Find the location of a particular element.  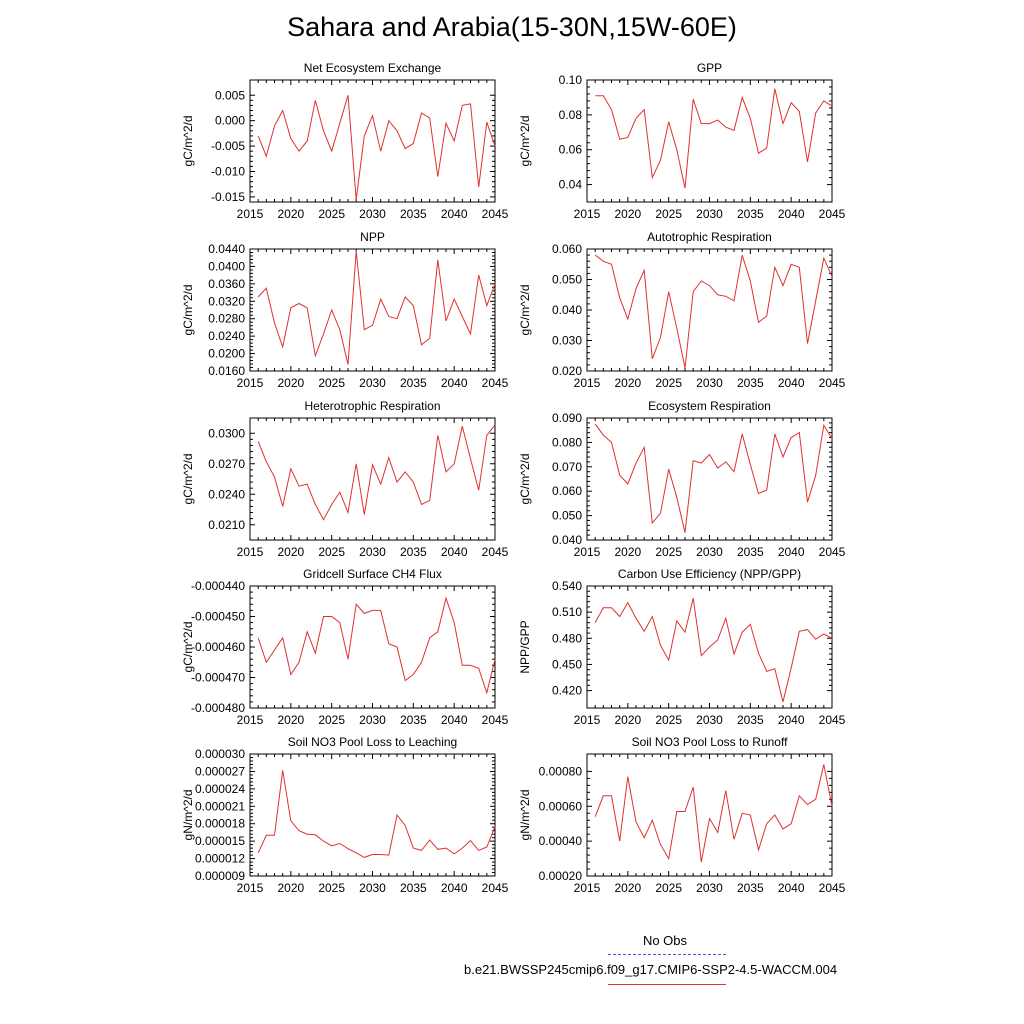

y-tick-label: 0.070 is located at coordinates (567, 467).